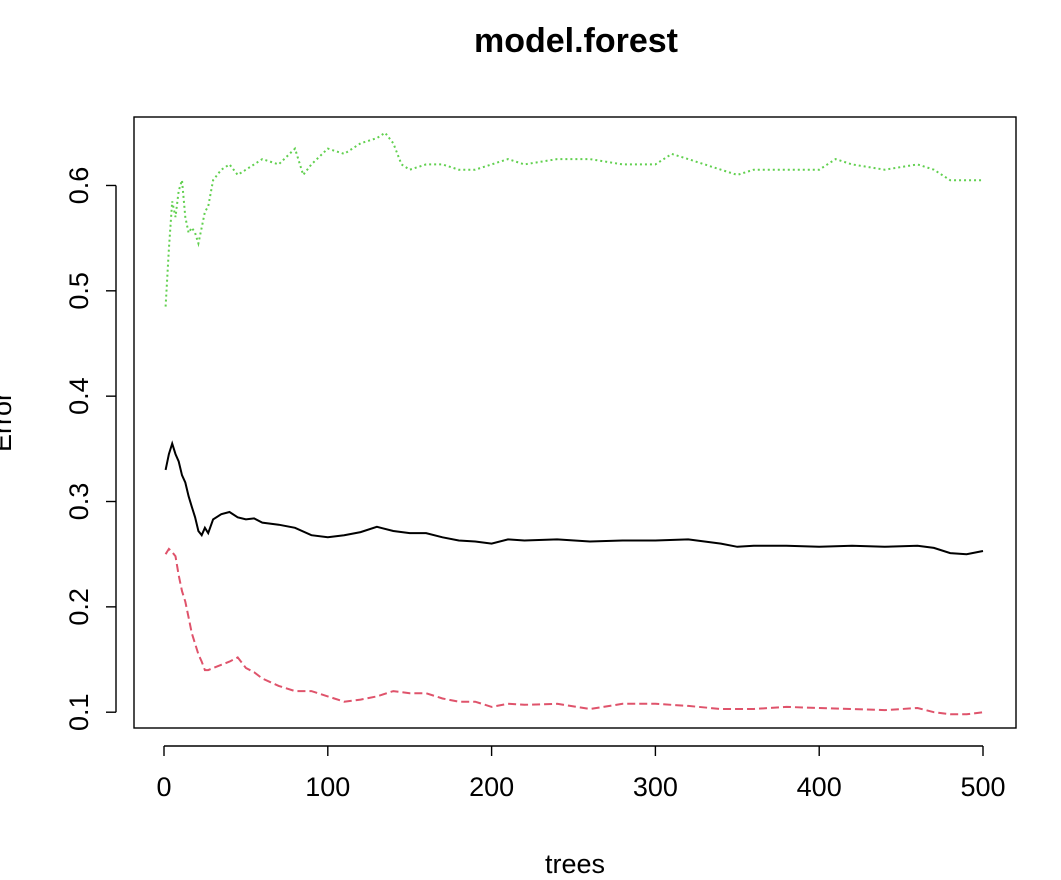 This screenshot has width=1061, height=880. I want to click on x-tick-label-300: 300, so click(655, 787).